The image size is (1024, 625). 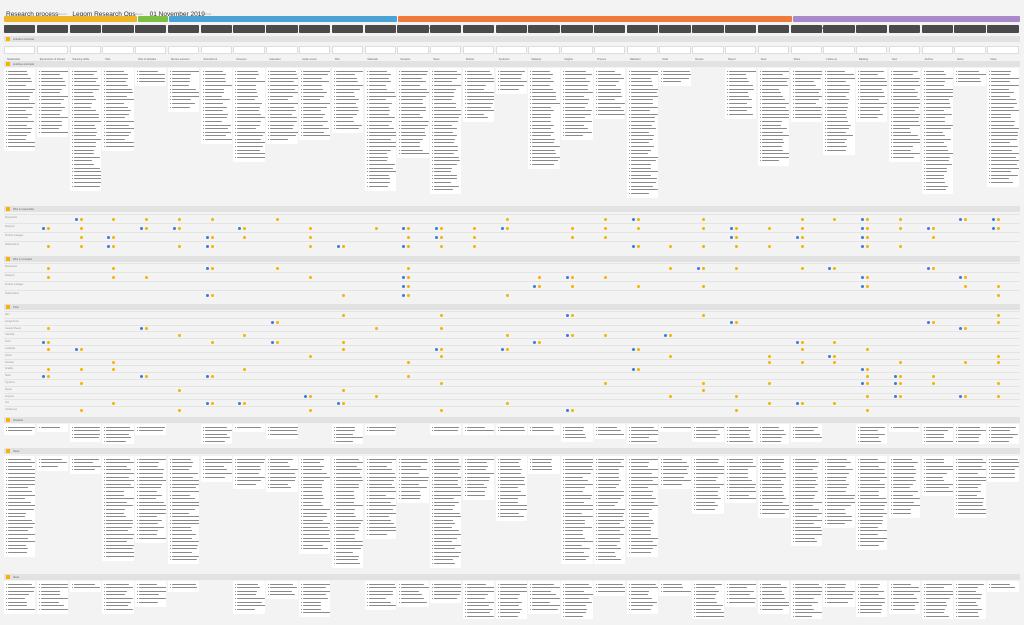 What do you see at coordinates (249, 32) in the screenshot?
I see `step-header-7: Participant screening` at bounding box center [249, 32].